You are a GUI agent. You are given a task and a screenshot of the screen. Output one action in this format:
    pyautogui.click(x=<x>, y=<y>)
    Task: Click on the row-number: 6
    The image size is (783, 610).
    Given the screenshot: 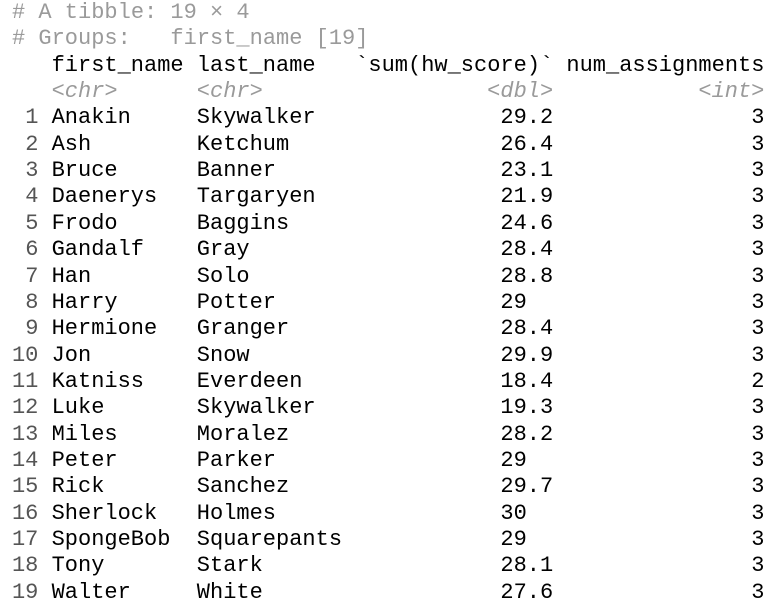 What is the action you would take?
    pyautogui.click(x=32, y=250)
    